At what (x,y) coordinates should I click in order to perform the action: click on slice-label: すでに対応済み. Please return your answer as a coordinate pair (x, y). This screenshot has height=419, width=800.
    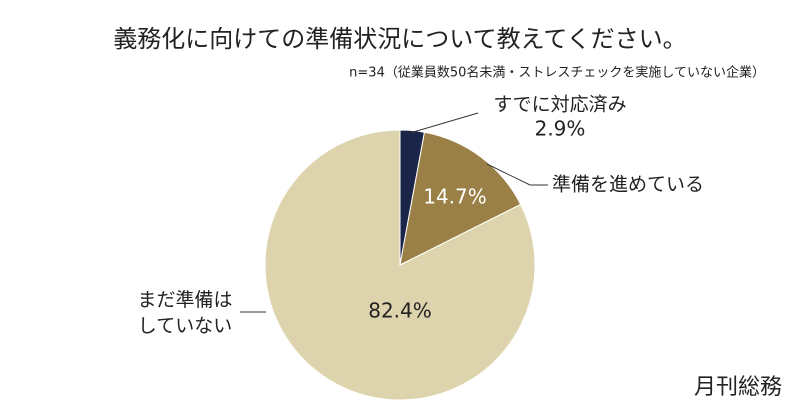
    Looking at the image, I should click on (559, 105).